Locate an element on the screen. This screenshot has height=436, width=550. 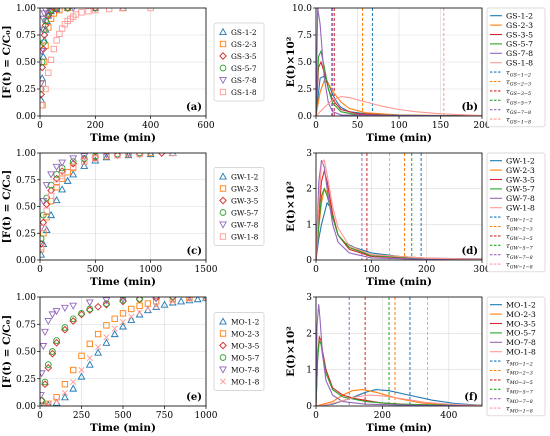
legend-label: GS-5-7 is located at coordinates (519, 44).